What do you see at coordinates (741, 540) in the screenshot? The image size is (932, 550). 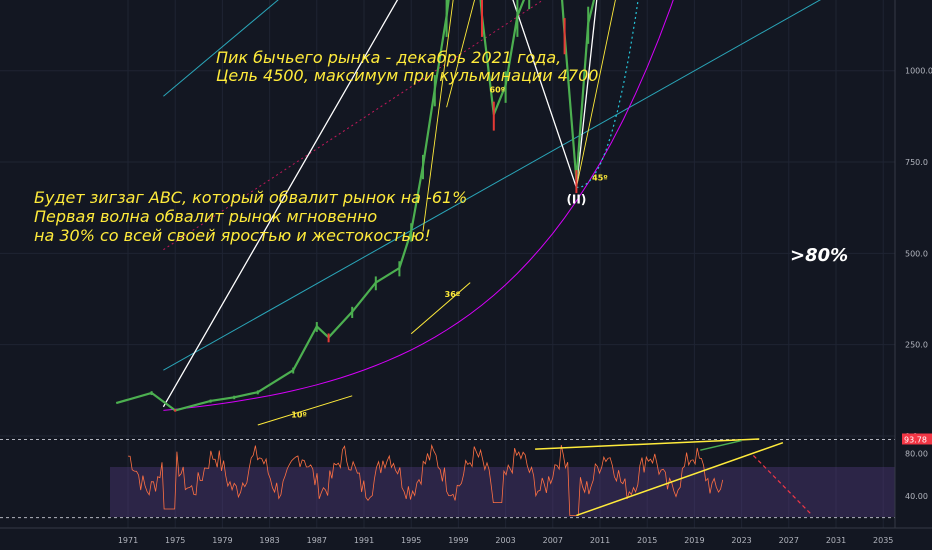 I see `x-tick-label: 2023` at bounding box center [741, 540].